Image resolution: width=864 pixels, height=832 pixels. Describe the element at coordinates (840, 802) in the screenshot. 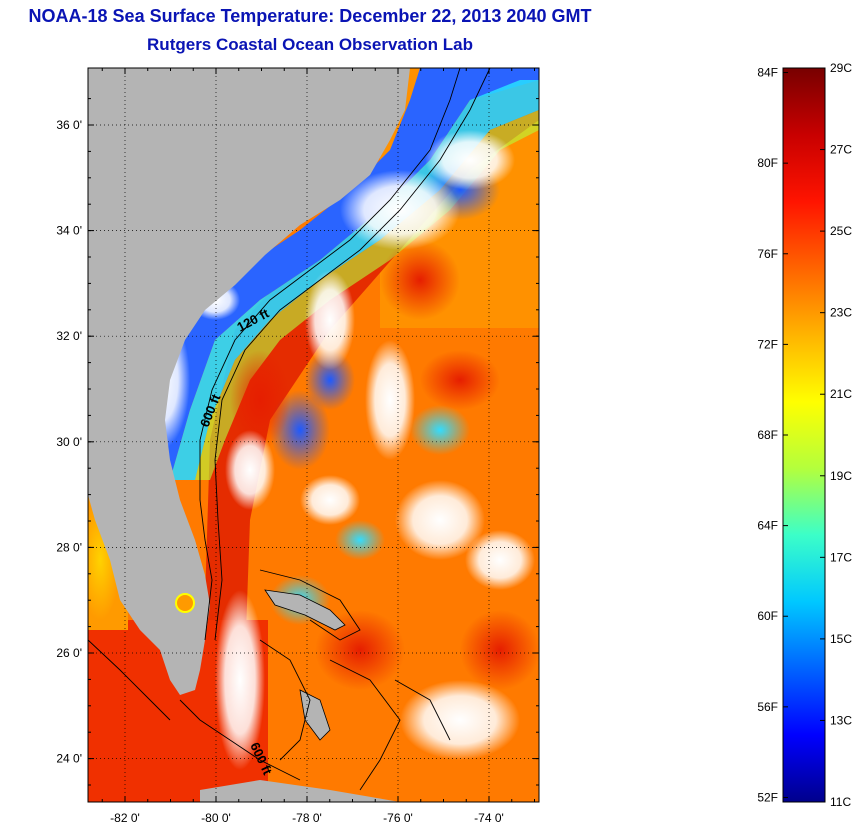

I see `celsius-label: 11C` at that location.